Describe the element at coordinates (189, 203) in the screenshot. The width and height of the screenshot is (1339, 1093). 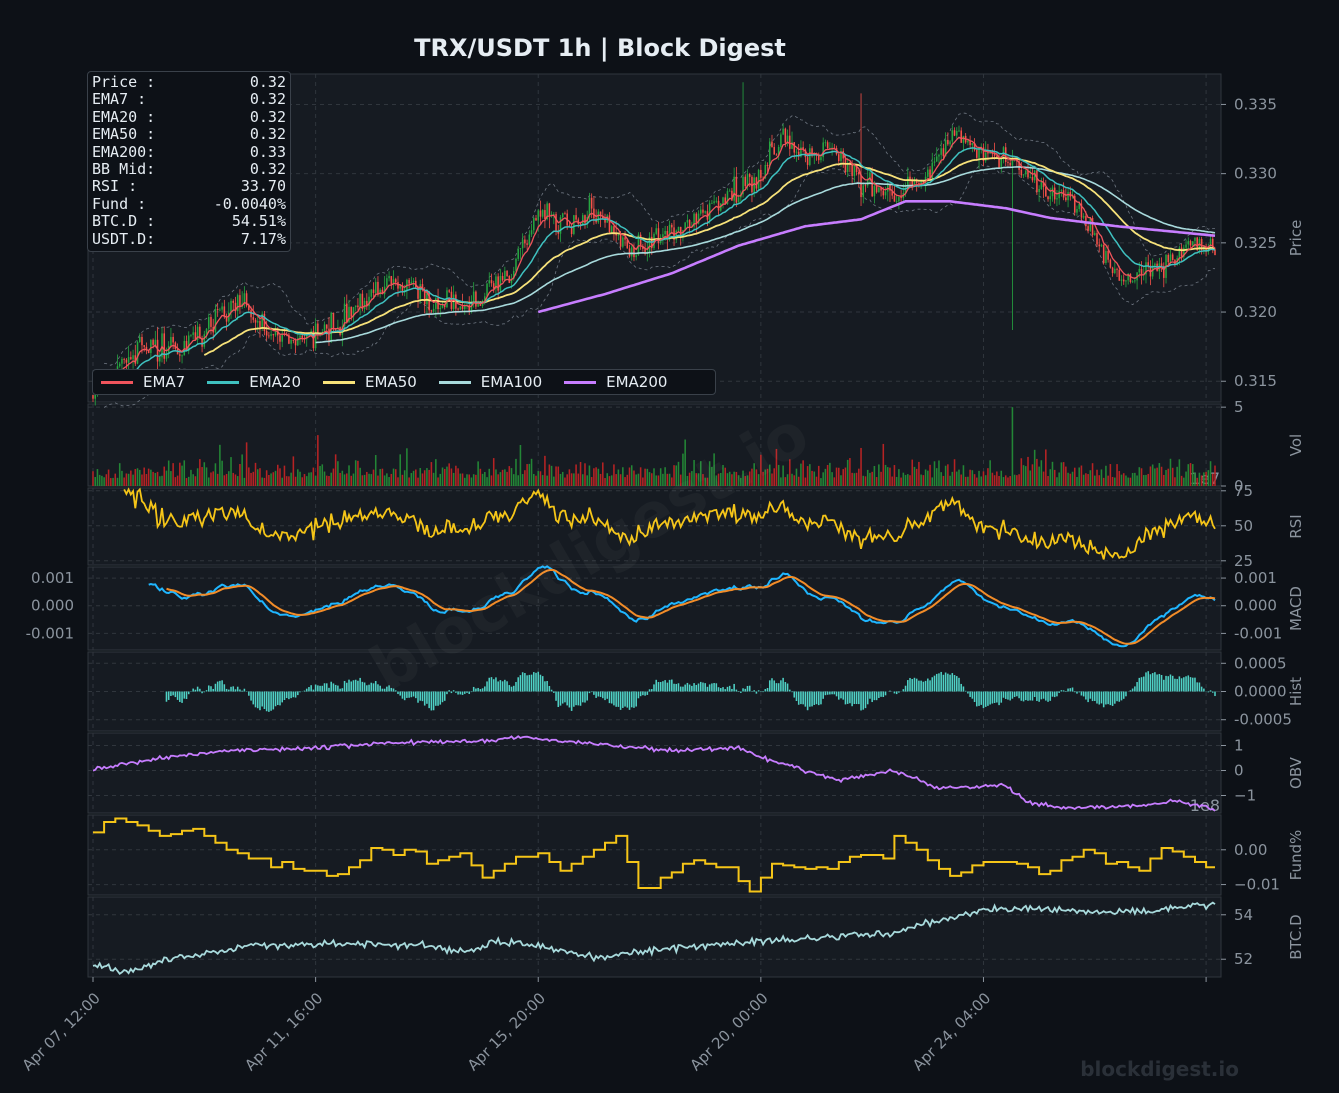
I see `stat-row: Fund : -0.0040%` at that location.